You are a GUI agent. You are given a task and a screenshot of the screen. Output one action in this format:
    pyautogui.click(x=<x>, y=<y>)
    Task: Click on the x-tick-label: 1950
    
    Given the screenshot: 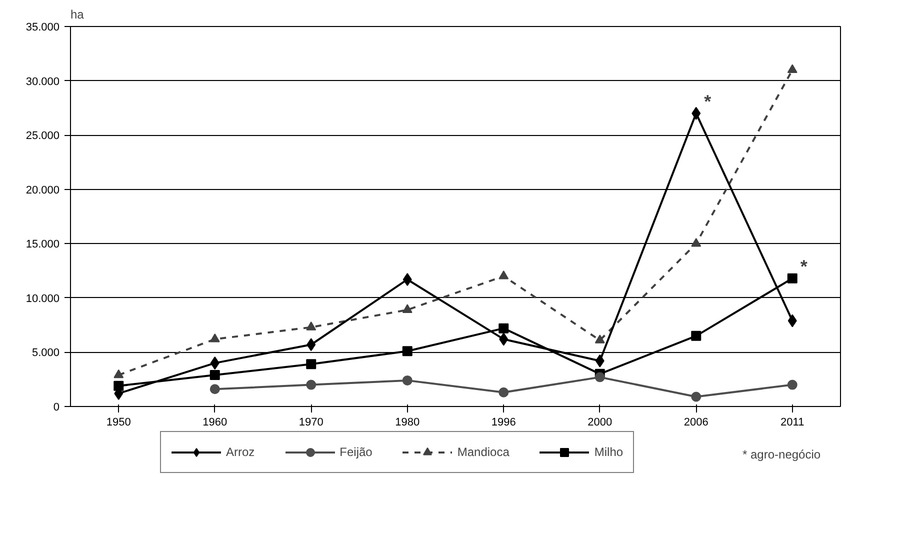 What is the action you would take?
    pyautogui.click(x=118, y=422)
    